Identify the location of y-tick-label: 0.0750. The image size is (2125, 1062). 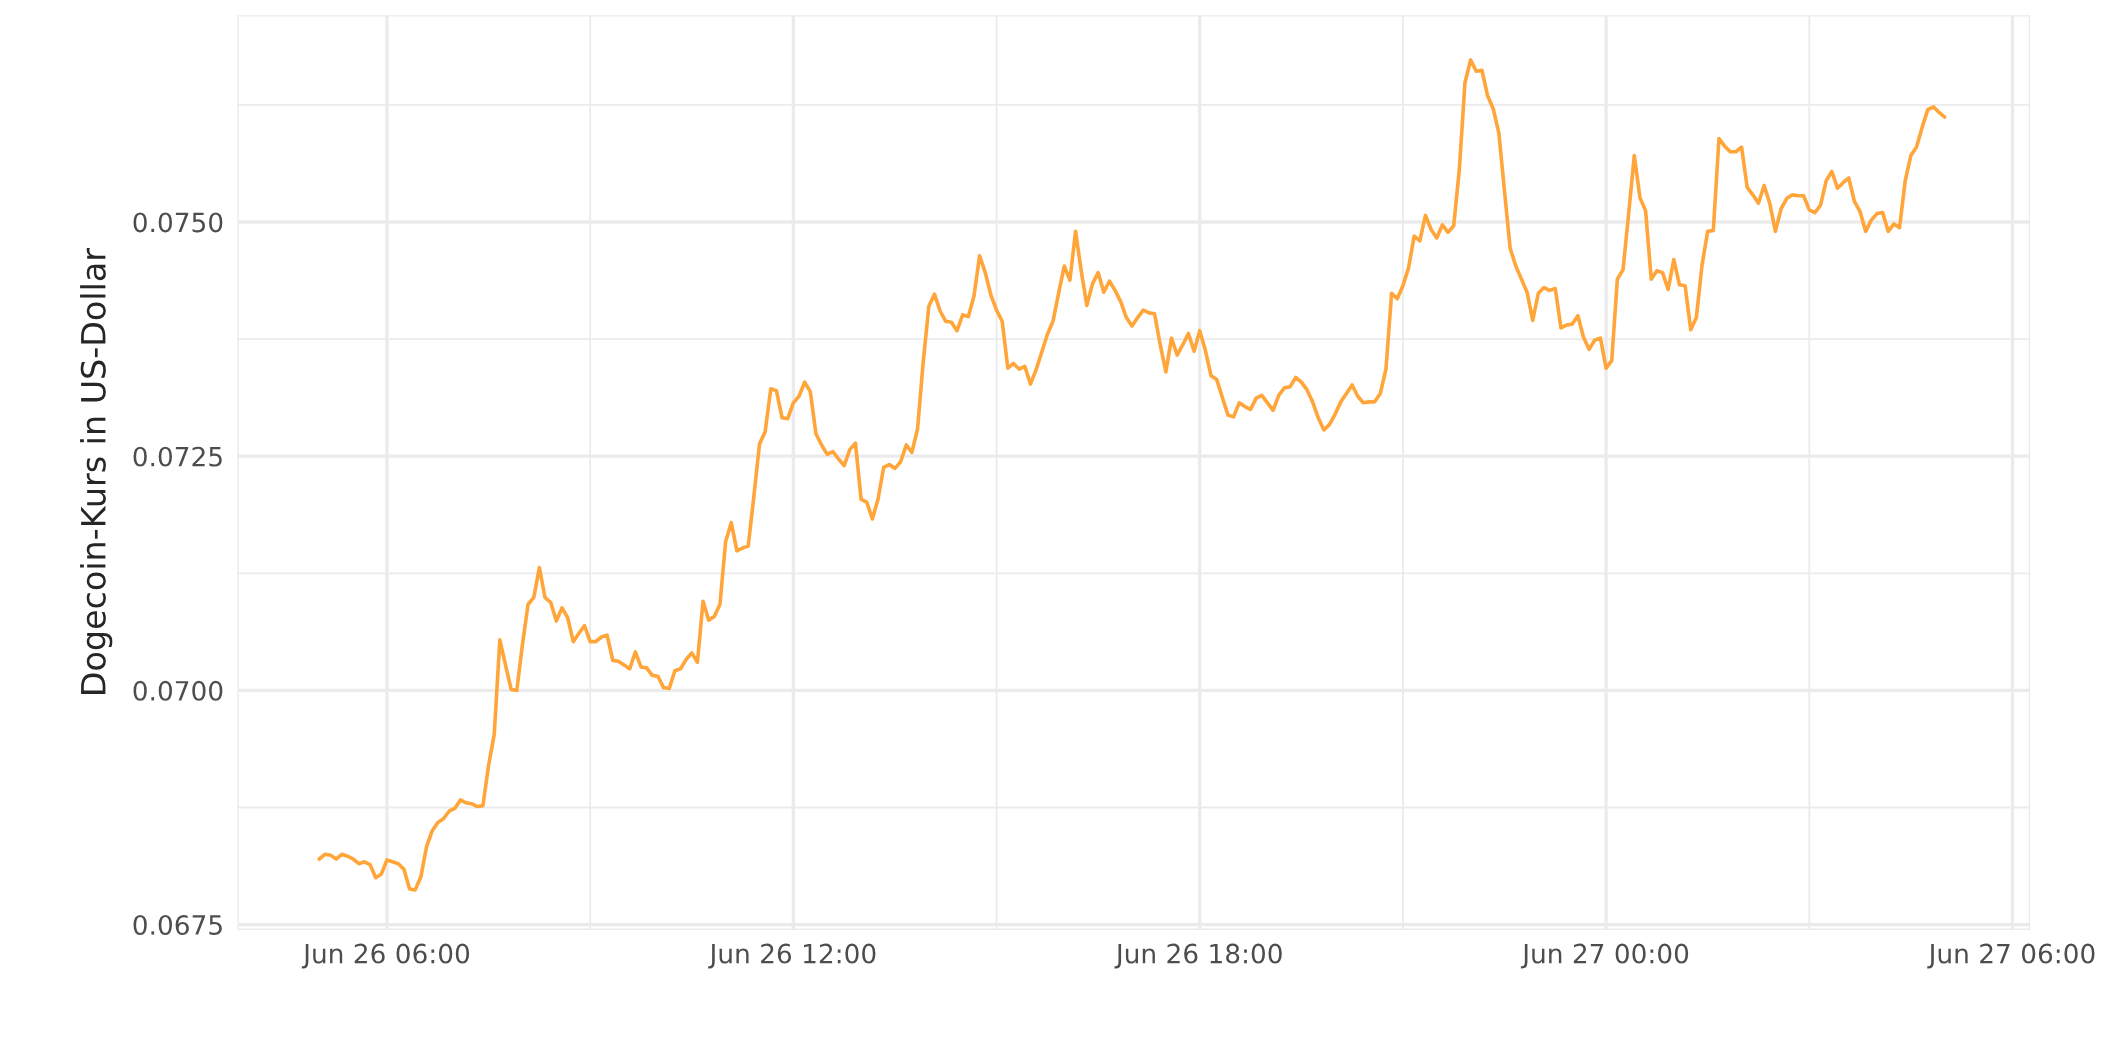
(178, 222).